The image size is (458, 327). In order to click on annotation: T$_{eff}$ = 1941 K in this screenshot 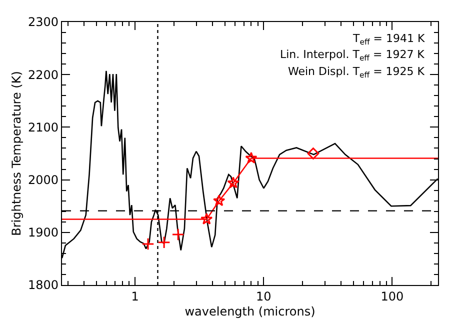, I will do `click(389, 39)`.